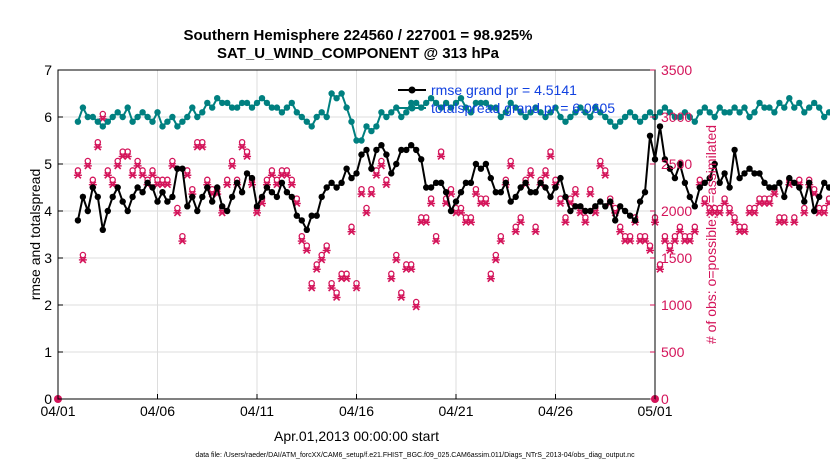  What do you see at coordinates (356, 436) in the screenshot?
I see `x-axis-label: Apr.01,2013 00:00:00 start` at bounding box center [356, 436].